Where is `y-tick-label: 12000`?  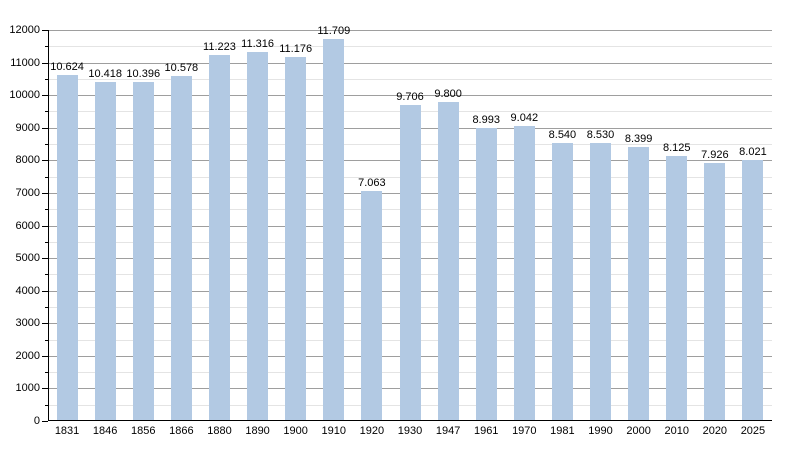 y-tick-label: 12000 is located at coordinates (24, 30).